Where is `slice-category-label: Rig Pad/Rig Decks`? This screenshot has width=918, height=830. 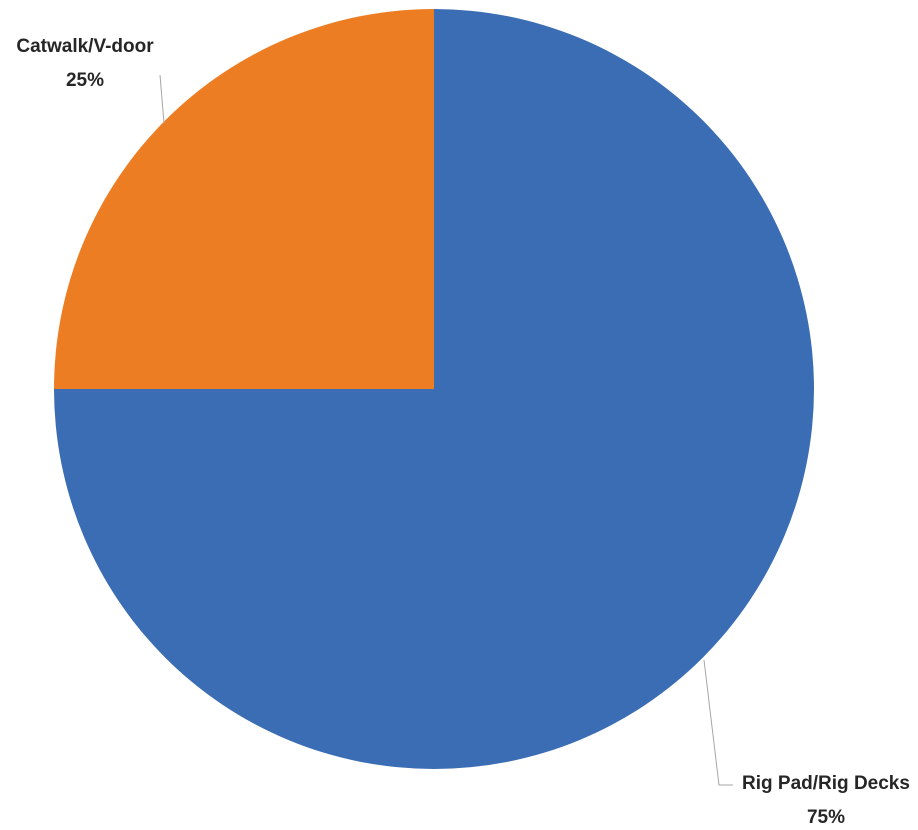
slice-category-label: Rig Pad/Rig Decks is located at coordinates (826, 783).